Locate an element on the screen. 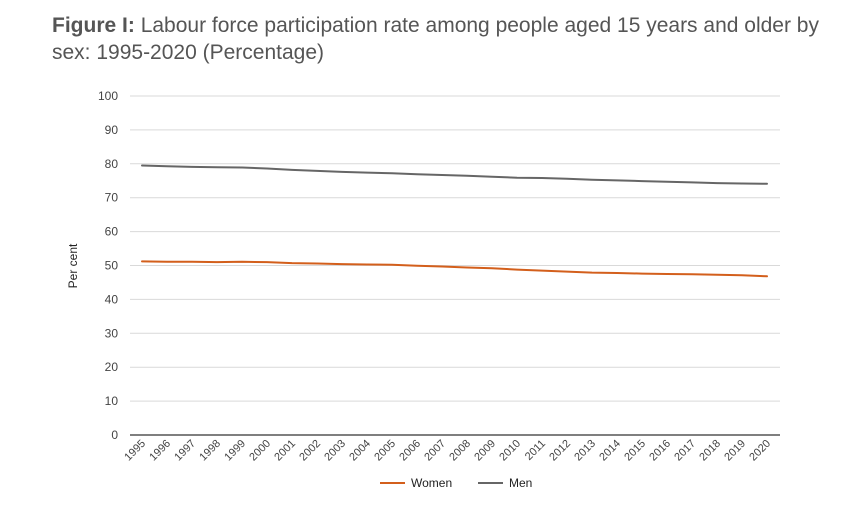 Image resolution: width=865 pixels, height=506 pixels. x-tick-label: 2006 is located at coordinates (410, 451).